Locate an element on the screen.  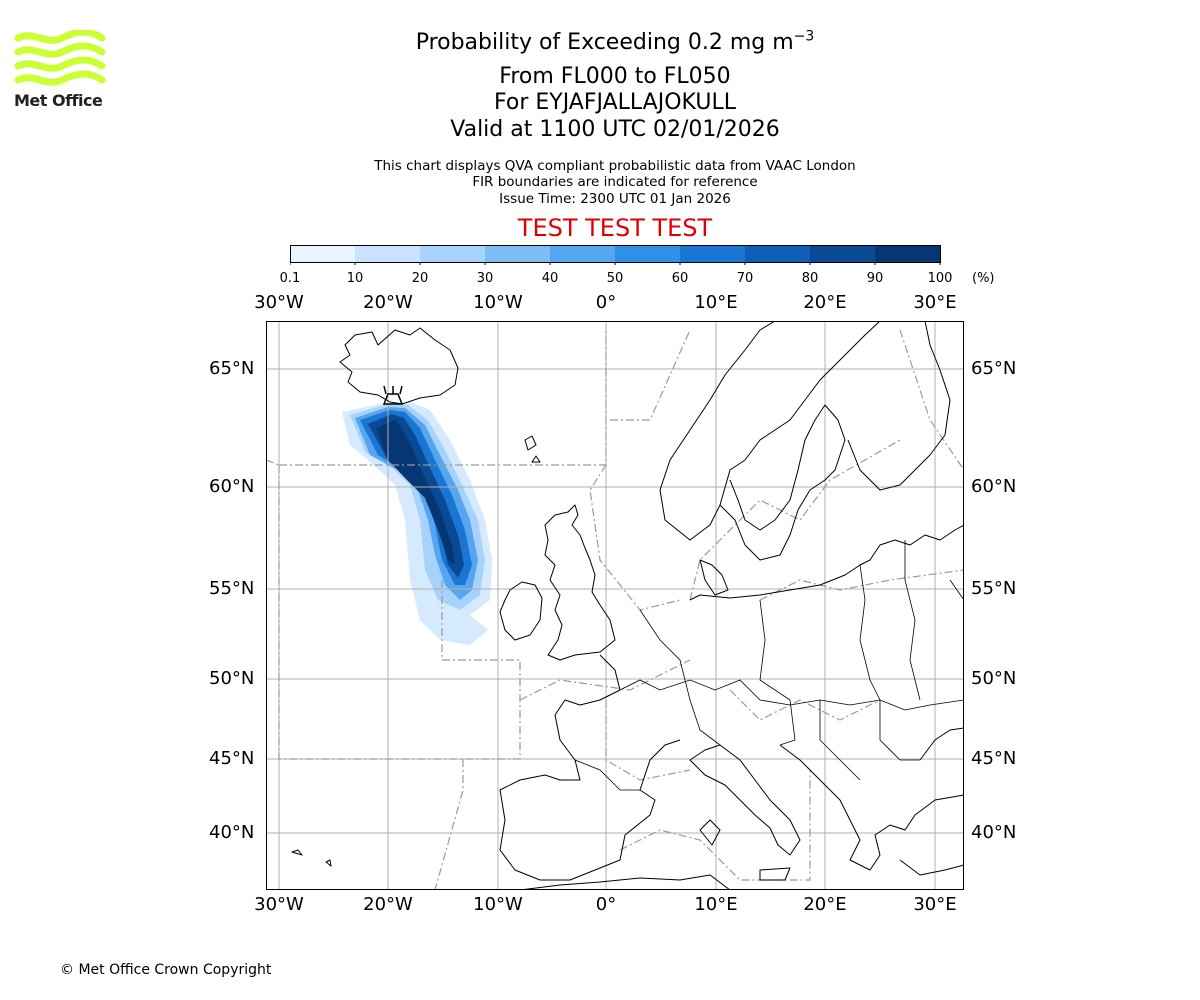
flight-level-range: From FL000 to FL050 is located at coordinates (615, 76).